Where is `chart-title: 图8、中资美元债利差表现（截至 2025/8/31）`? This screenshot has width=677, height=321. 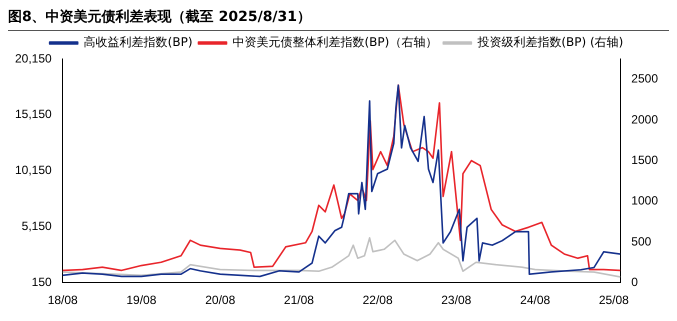
chart-title: 图8、中资美元债利差表现（截至 2025/8/31） is located at coordinates (338, 19).